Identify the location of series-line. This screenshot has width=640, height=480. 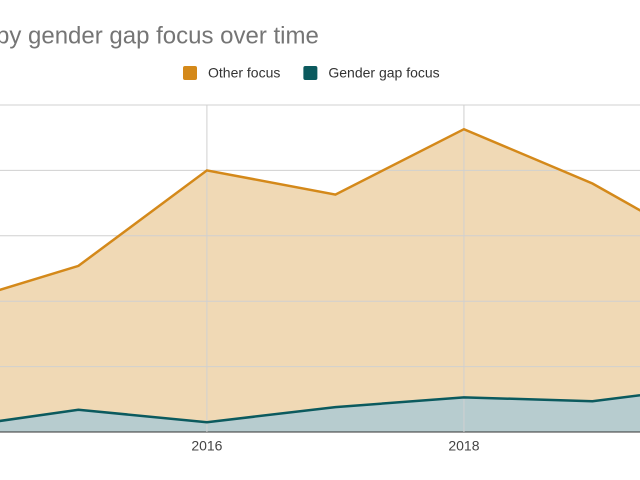
(320, 408).